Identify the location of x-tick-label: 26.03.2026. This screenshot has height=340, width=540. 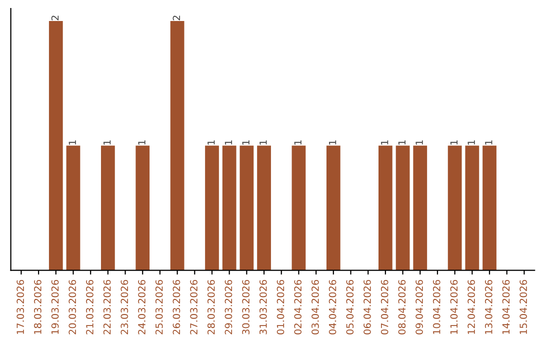
(176, 307).